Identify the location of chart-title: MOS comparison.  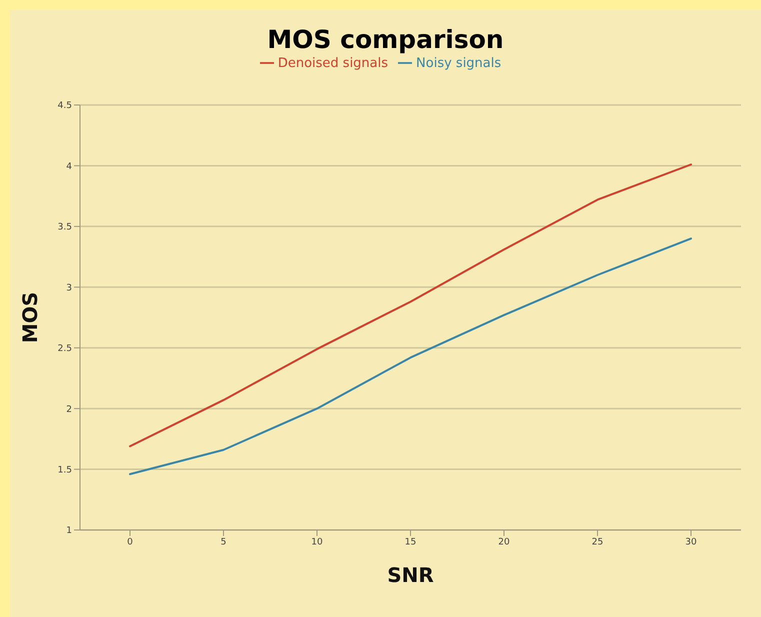
(385, 39).